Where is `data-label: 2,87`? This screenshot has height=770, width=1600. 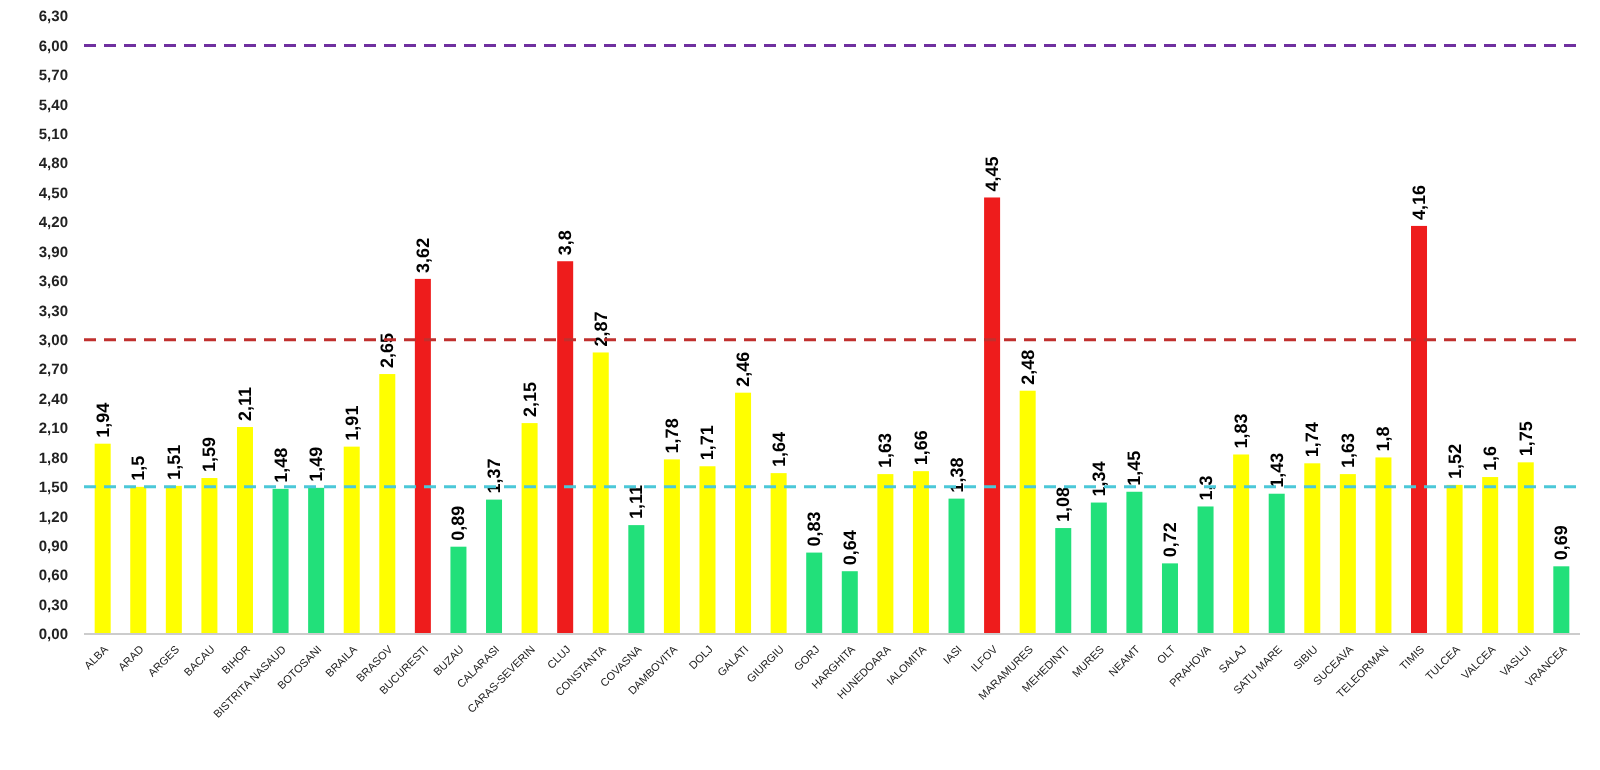 data-label: 2,87 is located at coordinates (600, 329).